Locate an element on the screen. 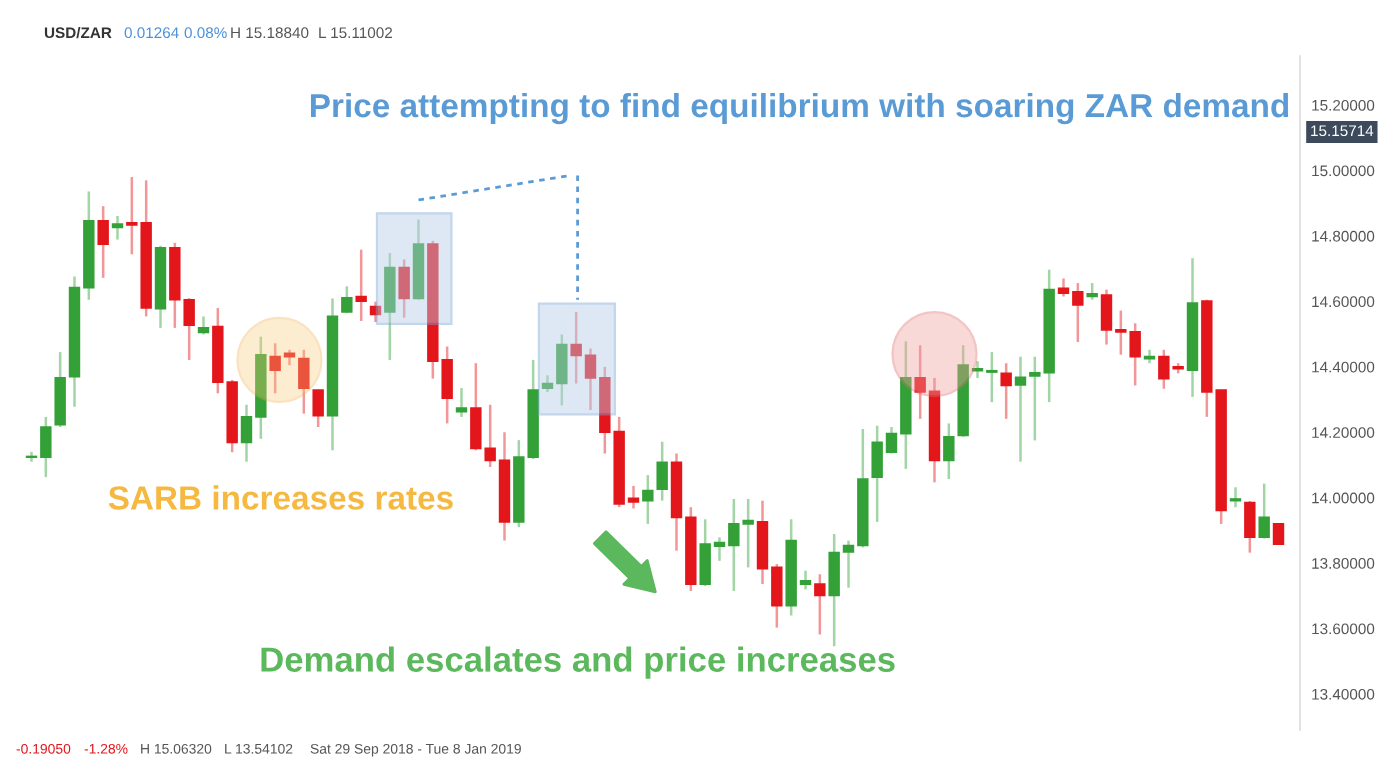 Image resolution: width=1400 pixels, height=778 pixels. annotation: Price attempting to find equilibrium with soaring ZAR demand is located at coordinates (799, 108).